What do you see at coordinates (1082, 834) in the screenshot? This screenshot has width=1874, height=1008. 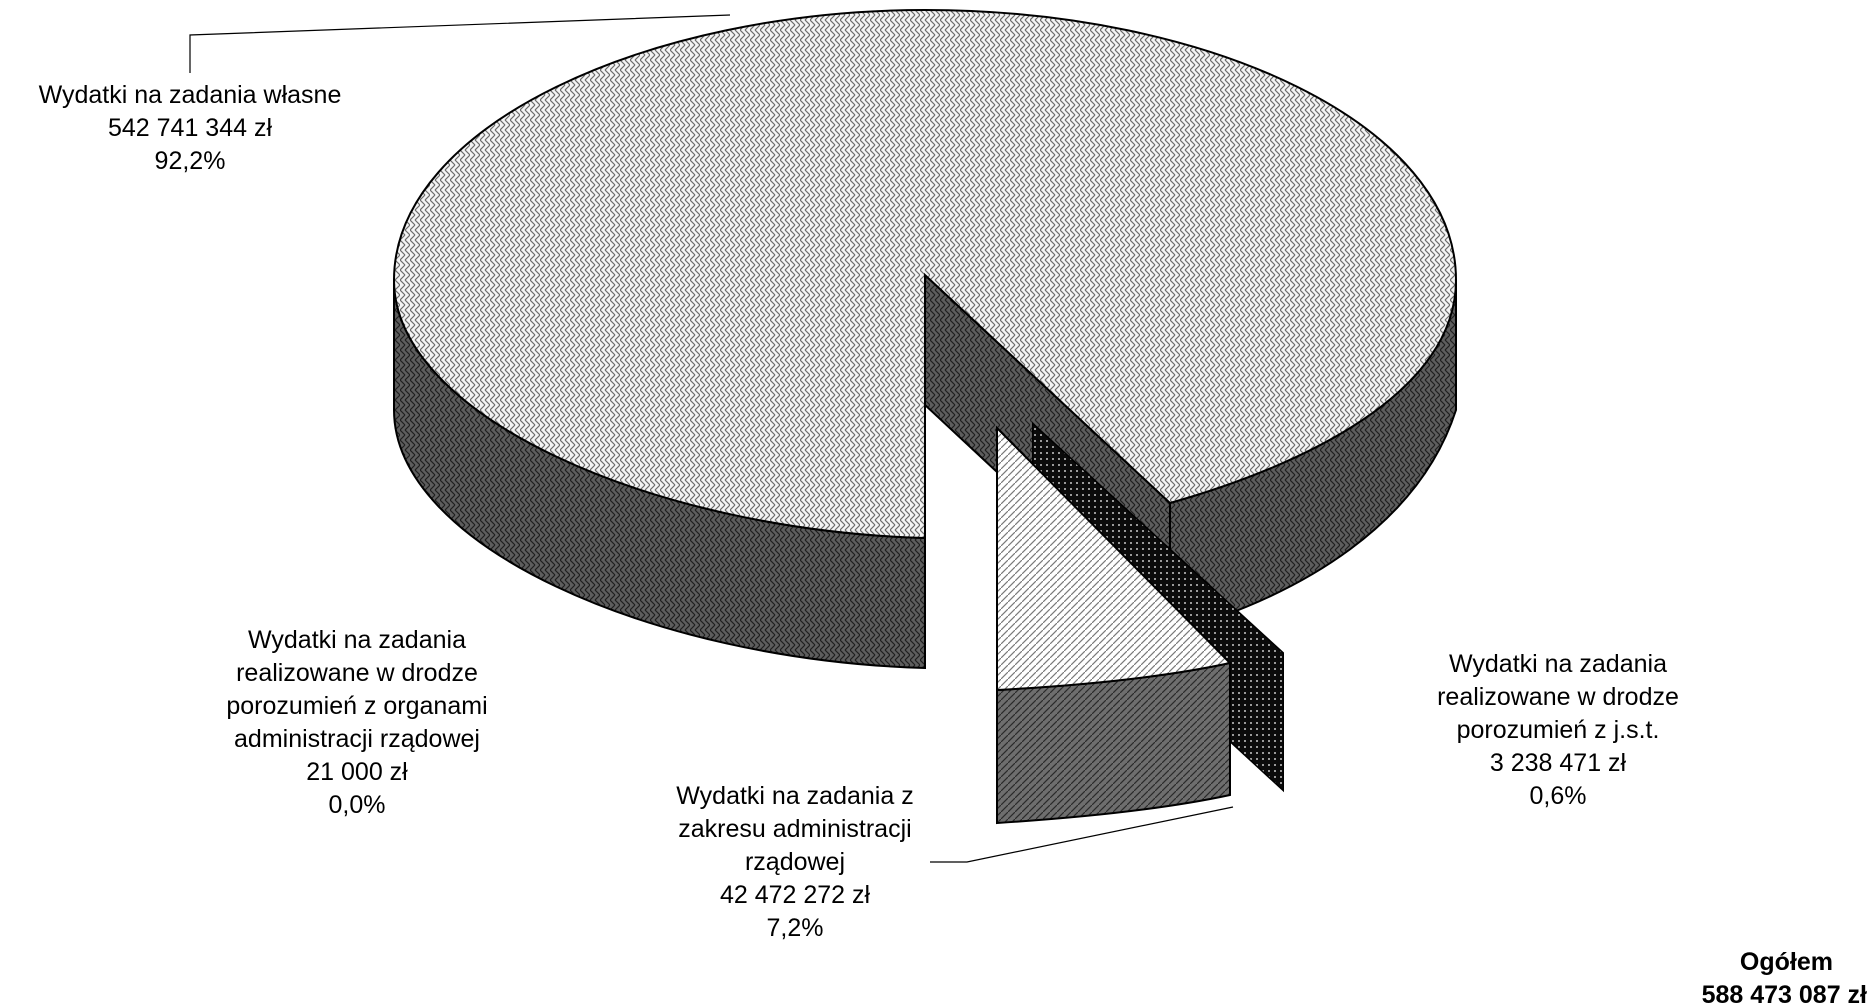 I see `leader-line-admin` at bounding box center [1082, 834].